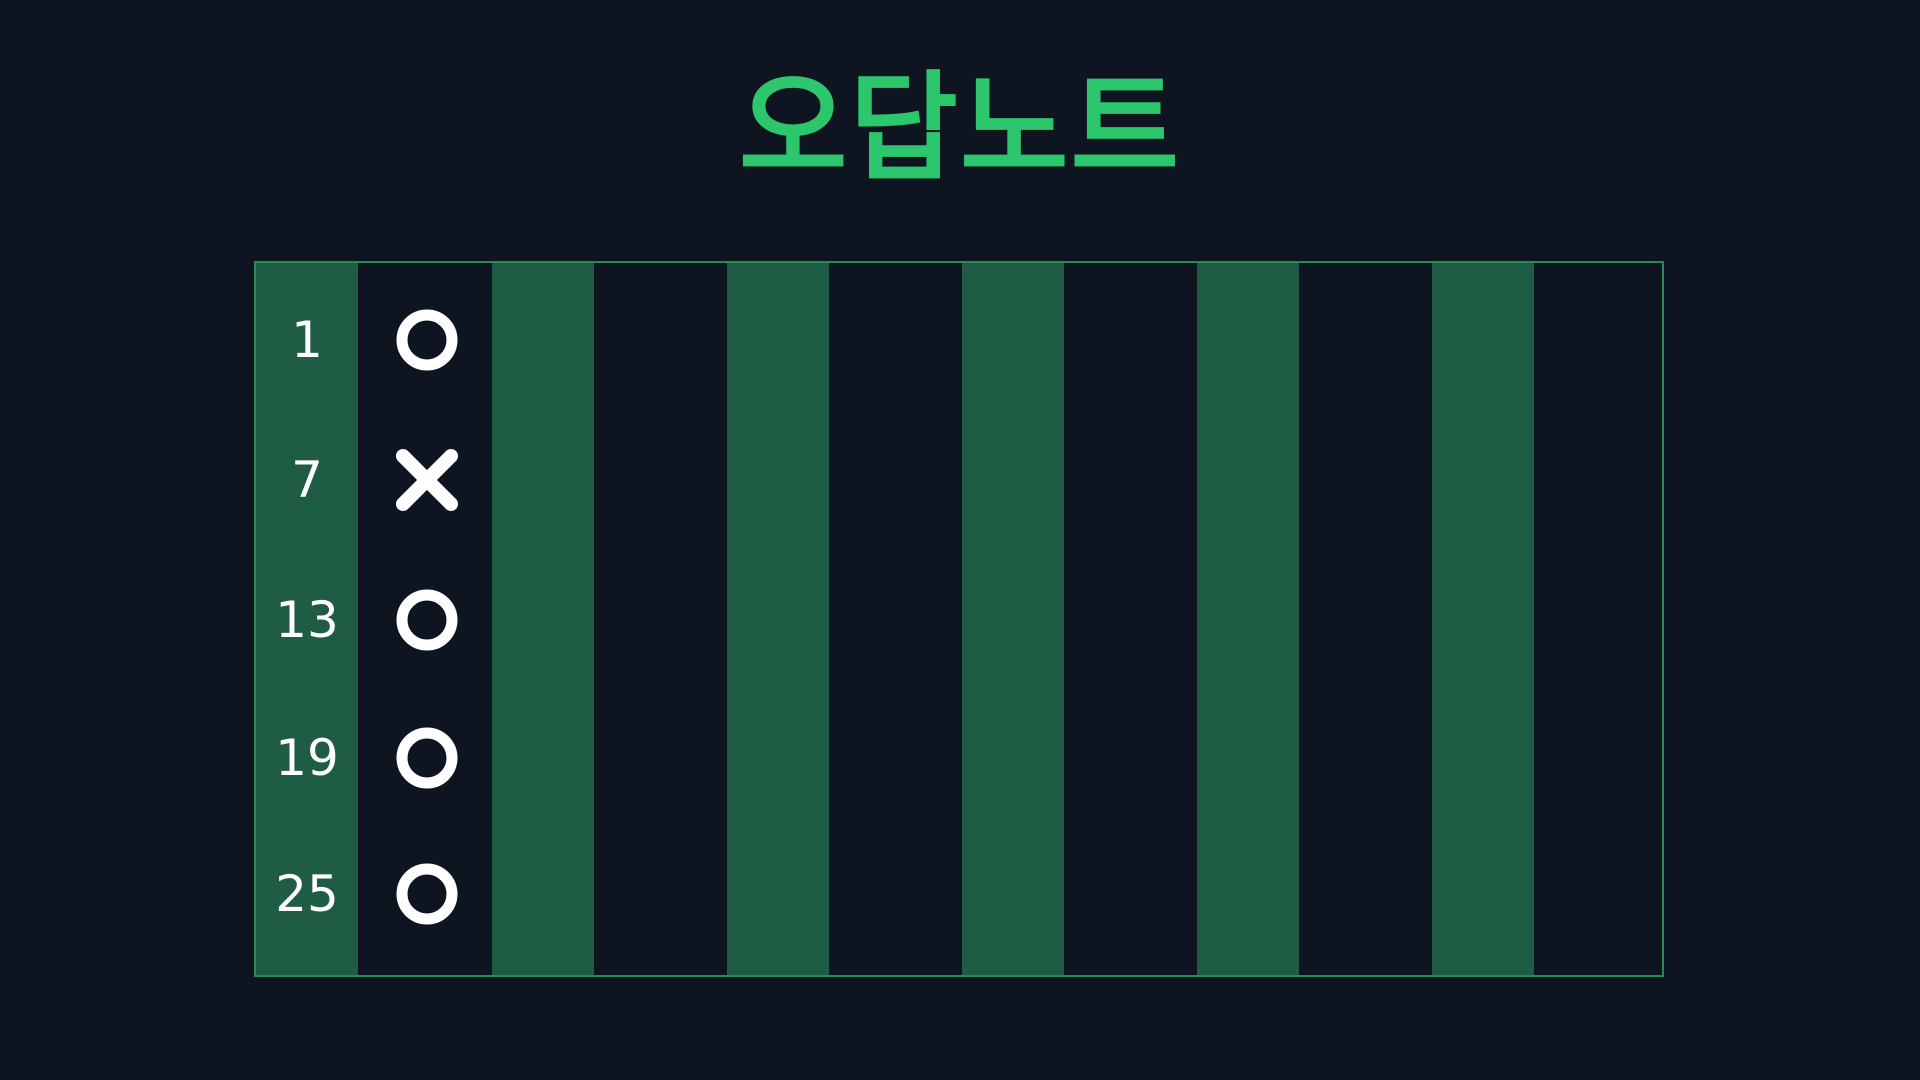  Describe the element at coordinates (427, 480) in the screenshot. I see `x-mark-icon` at that location.